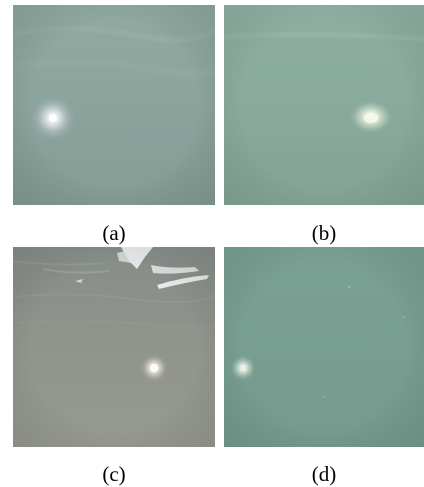 This screenshot has height=487, width=424. What do you see at coordinates (114, 233) in the screenshot?
I see `caption-a: (a)` at bounding box center [114, 233].